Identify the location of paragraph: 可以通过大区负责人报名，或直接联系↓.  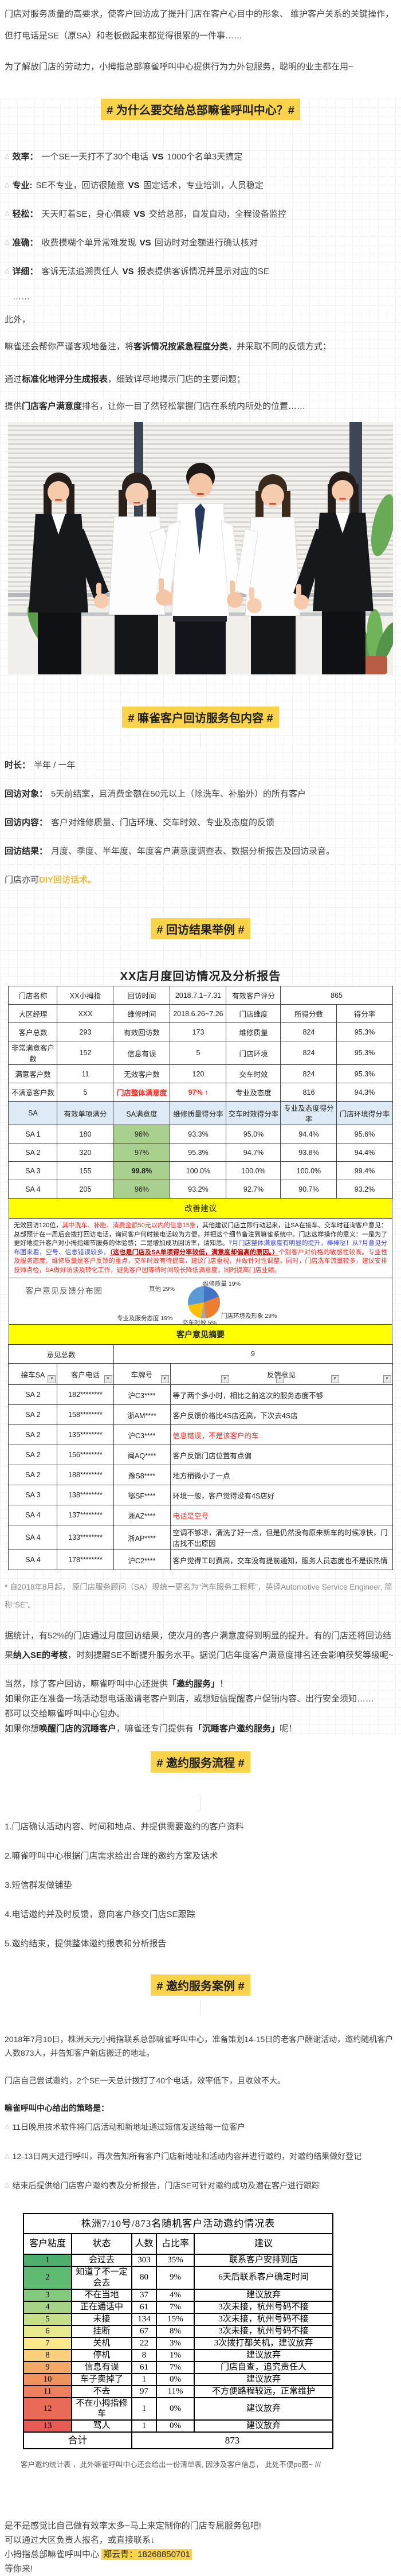
(80, 2540).